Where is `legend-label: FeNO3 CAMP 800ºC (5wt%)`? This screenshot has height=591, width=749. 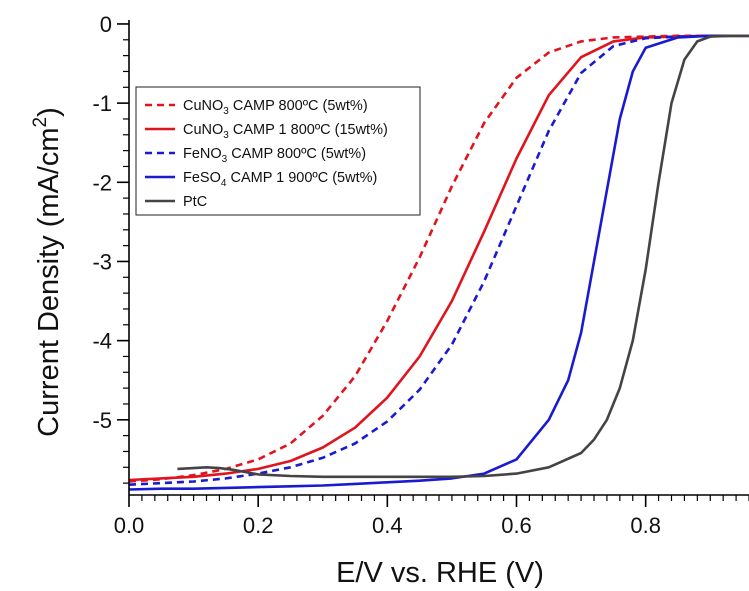 legend-label: FeNO3 CAMP 800ºC (5wt%) is located at coordinates (274, 155).